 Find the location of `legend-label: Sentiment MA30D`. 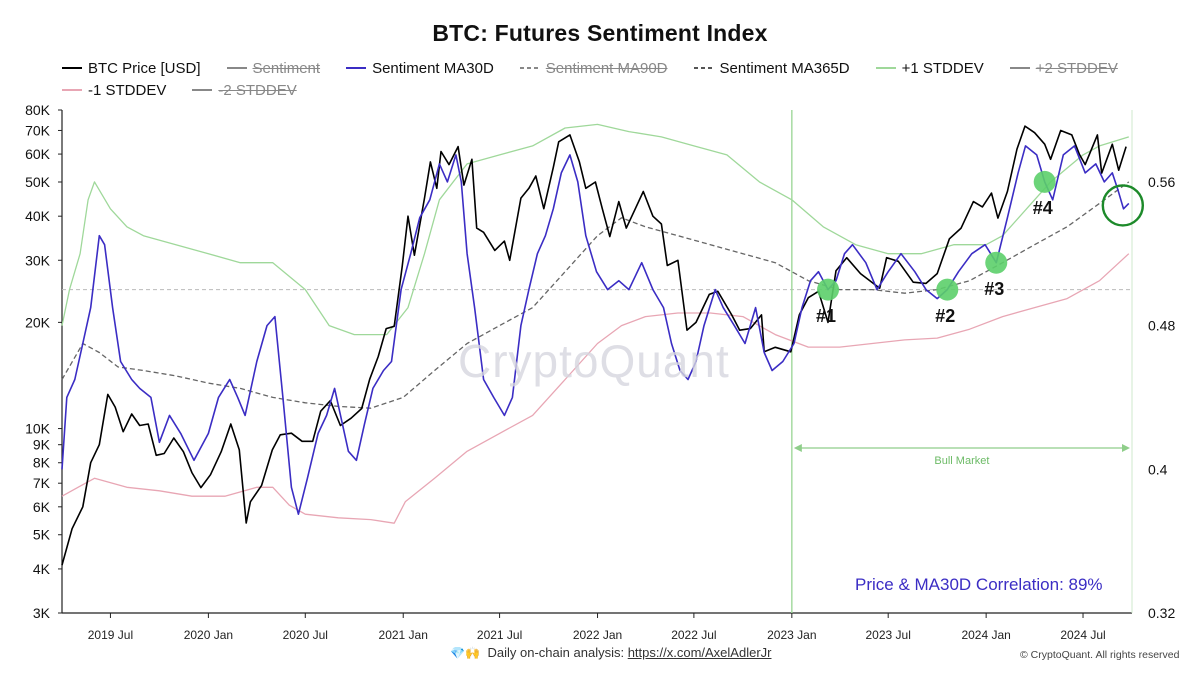

legend-label: Sentiment MA30D is located at coordinates (433, 68).